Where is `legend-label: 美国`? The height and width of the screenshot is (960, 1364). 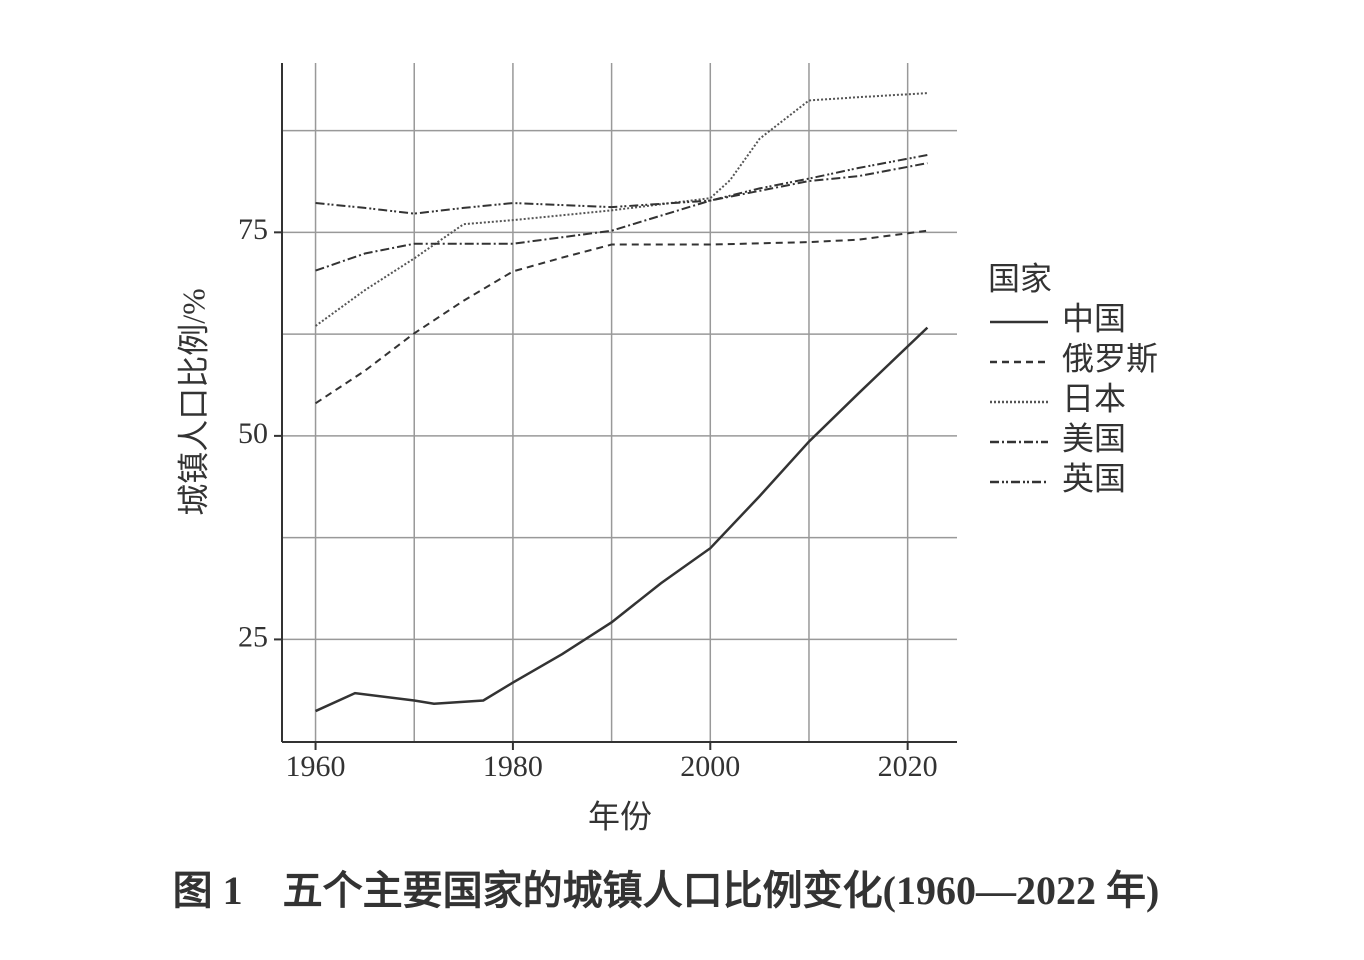 legend-label: 美国 is located at coordinates (1094, 438).